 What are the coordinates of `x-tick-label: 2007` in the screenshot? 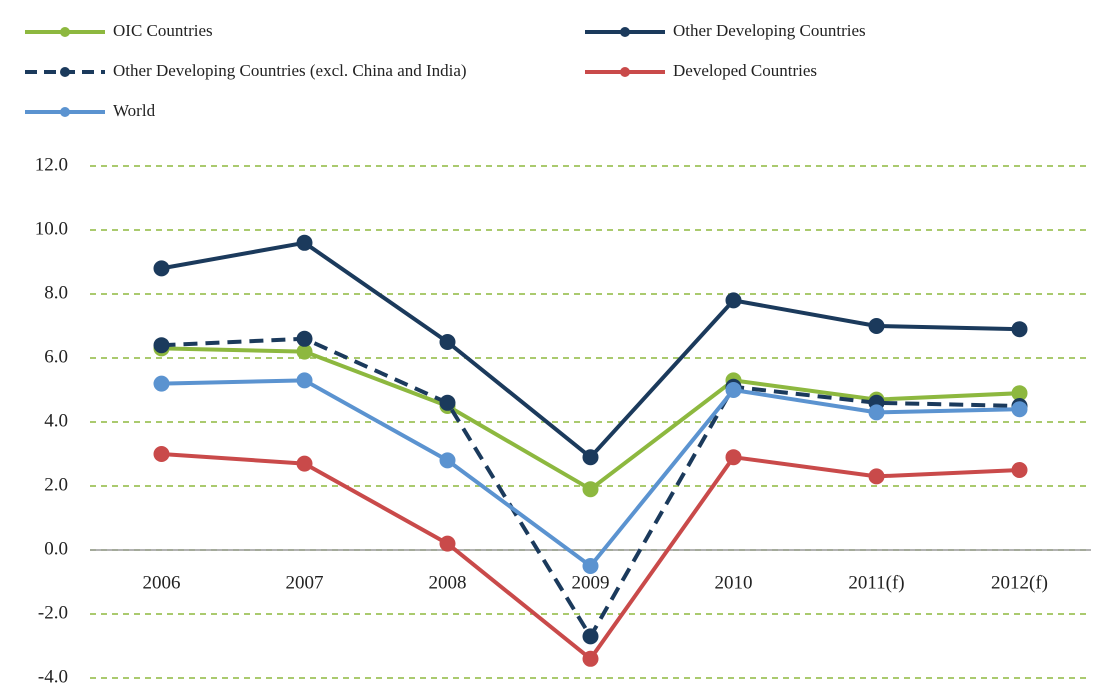 It's located at (305, 582).